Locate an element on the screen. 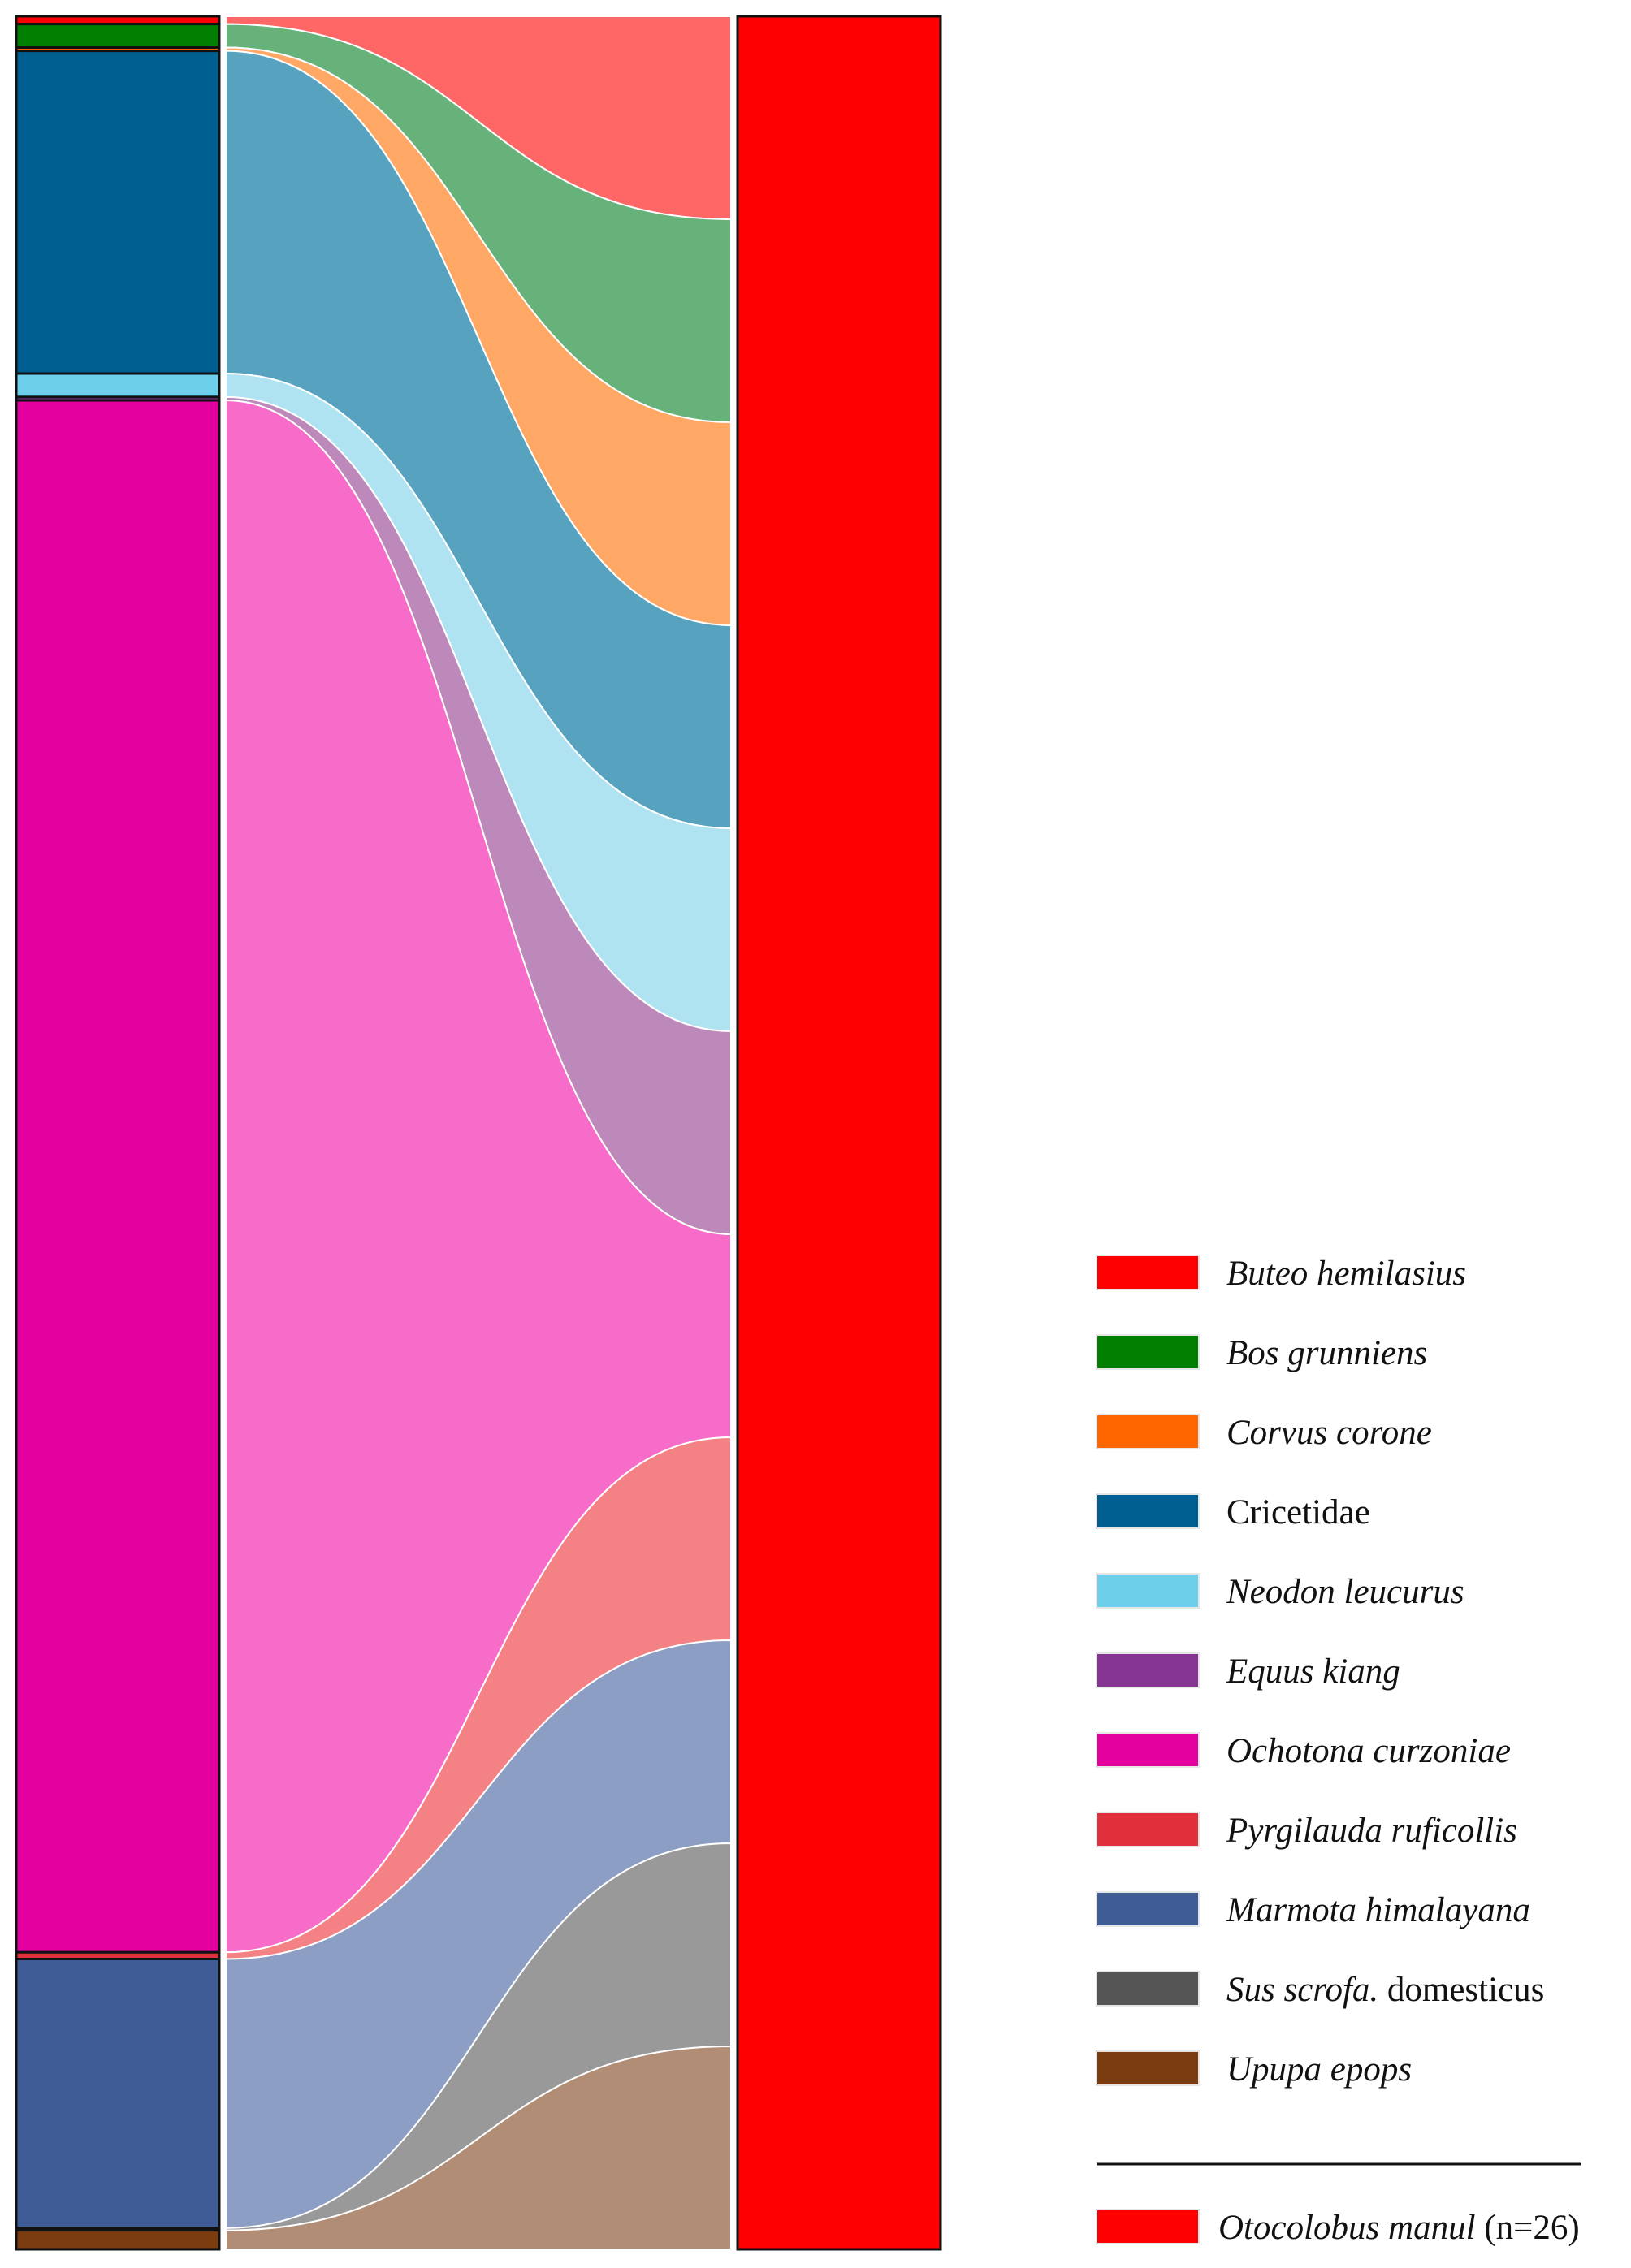  prey-bar-marmota-himalayana is located at coordinates (118, 2094).